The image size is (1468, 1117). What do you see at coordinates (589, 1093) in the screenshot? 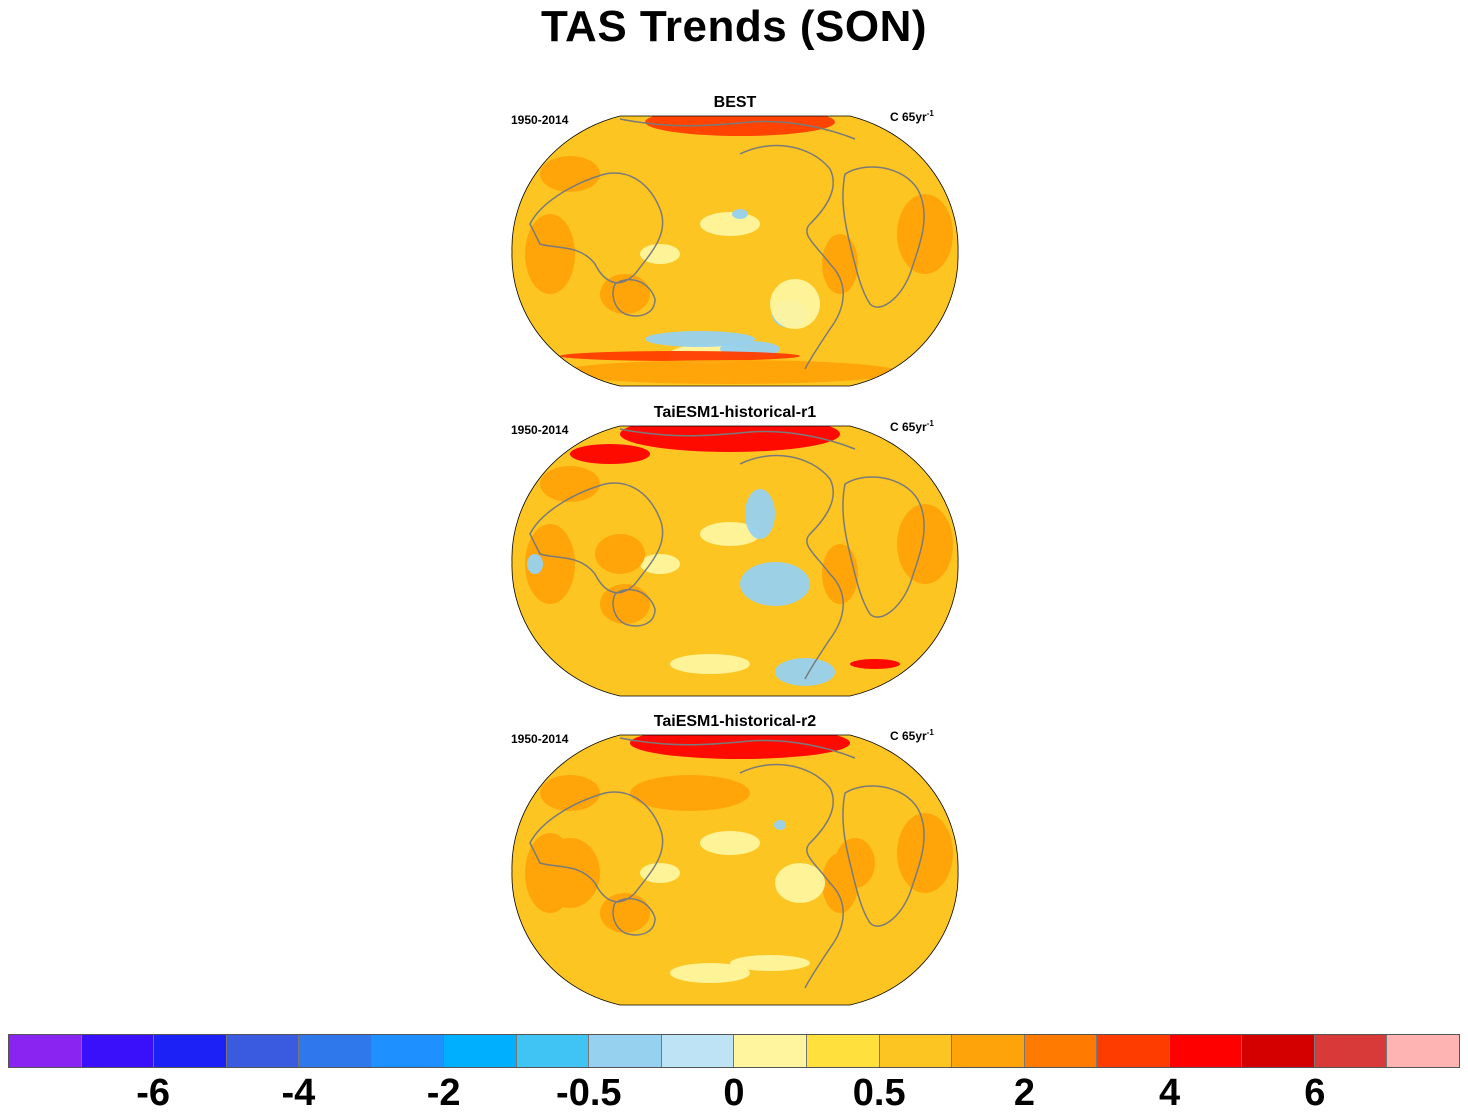
I see `colorbar-tick-label: -0.5` at bounding box center [589, 1093].